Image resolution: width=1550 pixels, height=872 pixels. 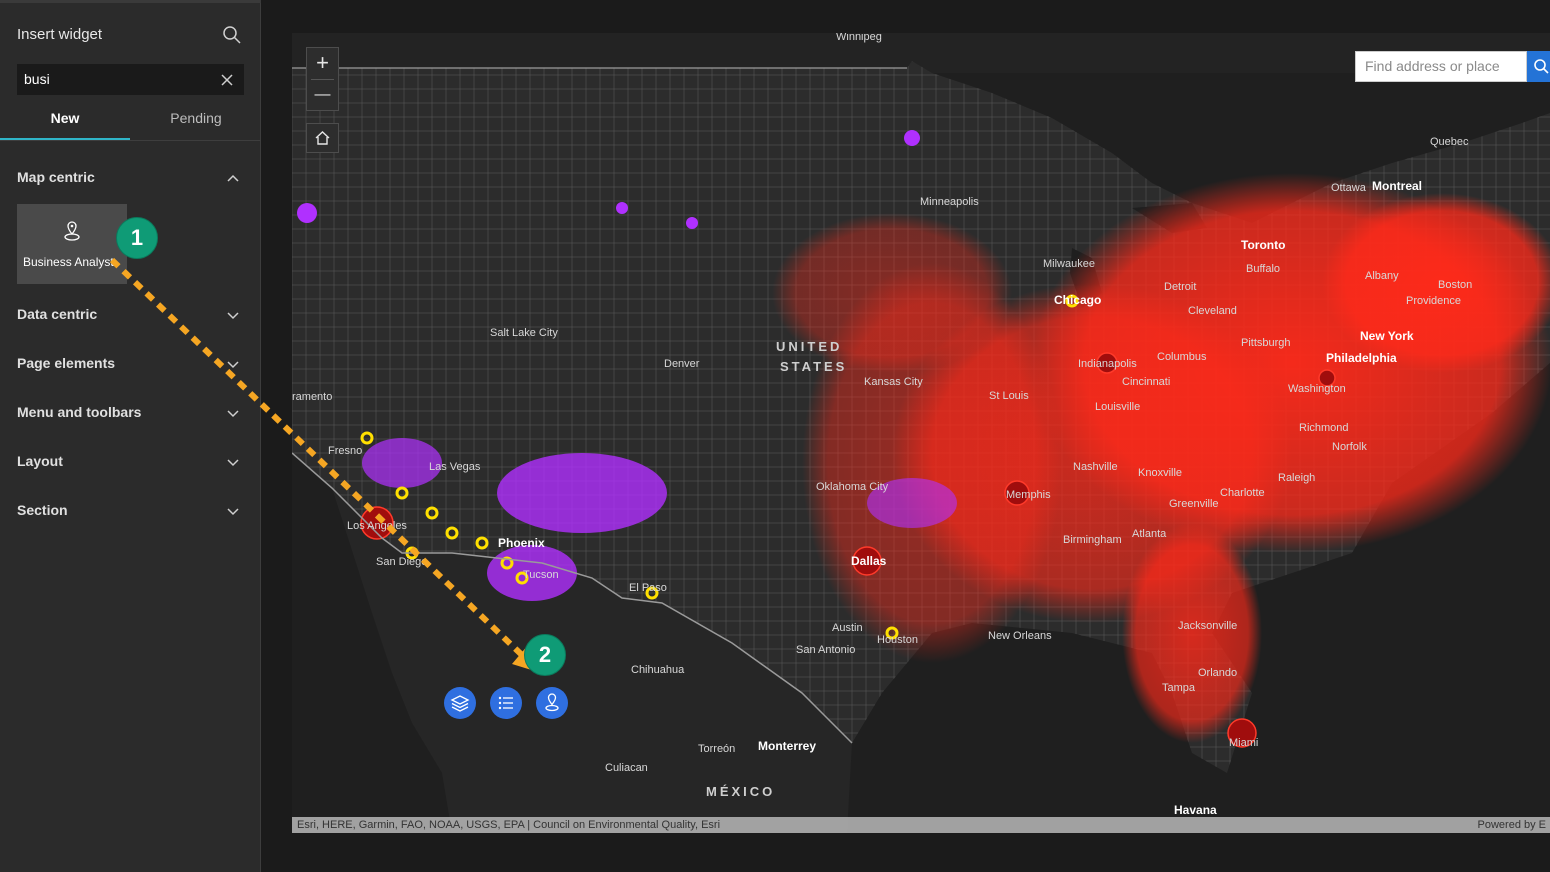 I want to click on map-label: Nashville, so click(x=1095, y=467).